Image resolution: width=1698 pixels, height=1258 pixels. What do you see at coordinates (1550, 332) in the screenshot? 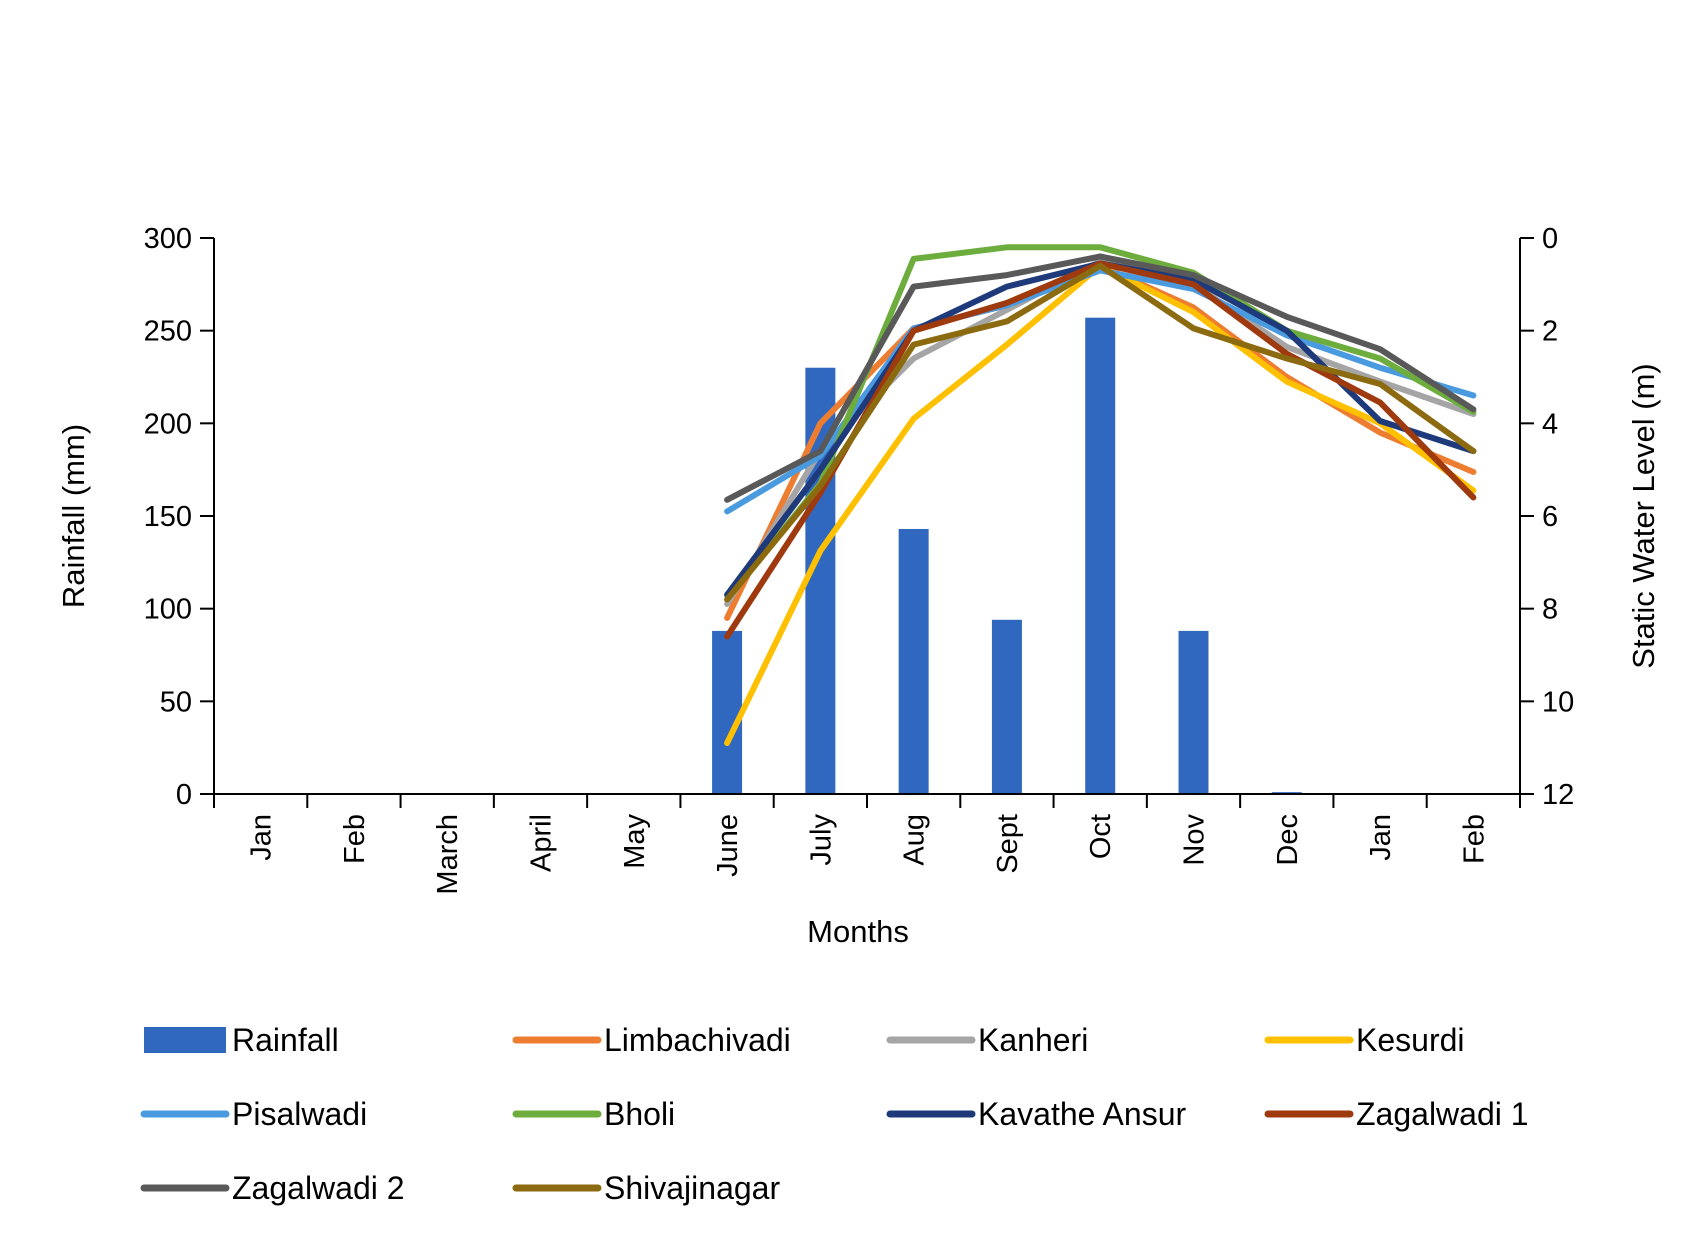
I see `right-tick-label: 2` at bounding box center [1550, 332].